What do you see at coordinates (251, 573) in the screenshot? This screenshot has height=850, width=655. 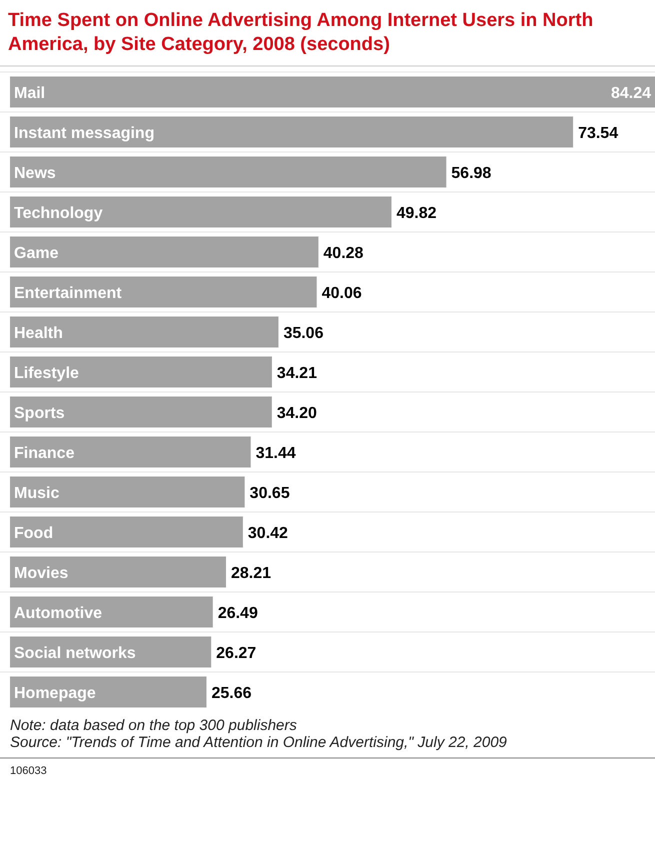 I see `data-label: 28.21` at bounding box center [251, 573].